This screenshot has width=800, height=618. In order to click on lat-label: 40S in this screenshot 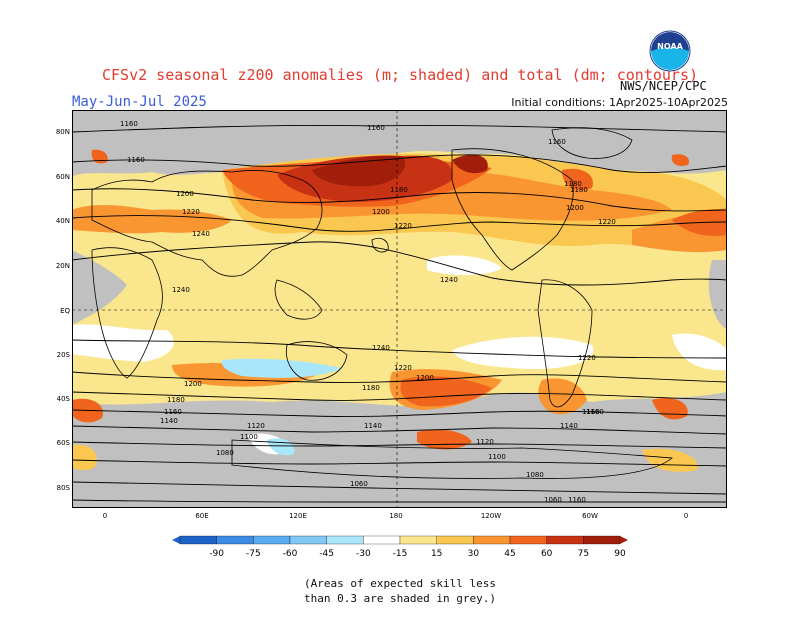, I will do `click(63, 399)`.